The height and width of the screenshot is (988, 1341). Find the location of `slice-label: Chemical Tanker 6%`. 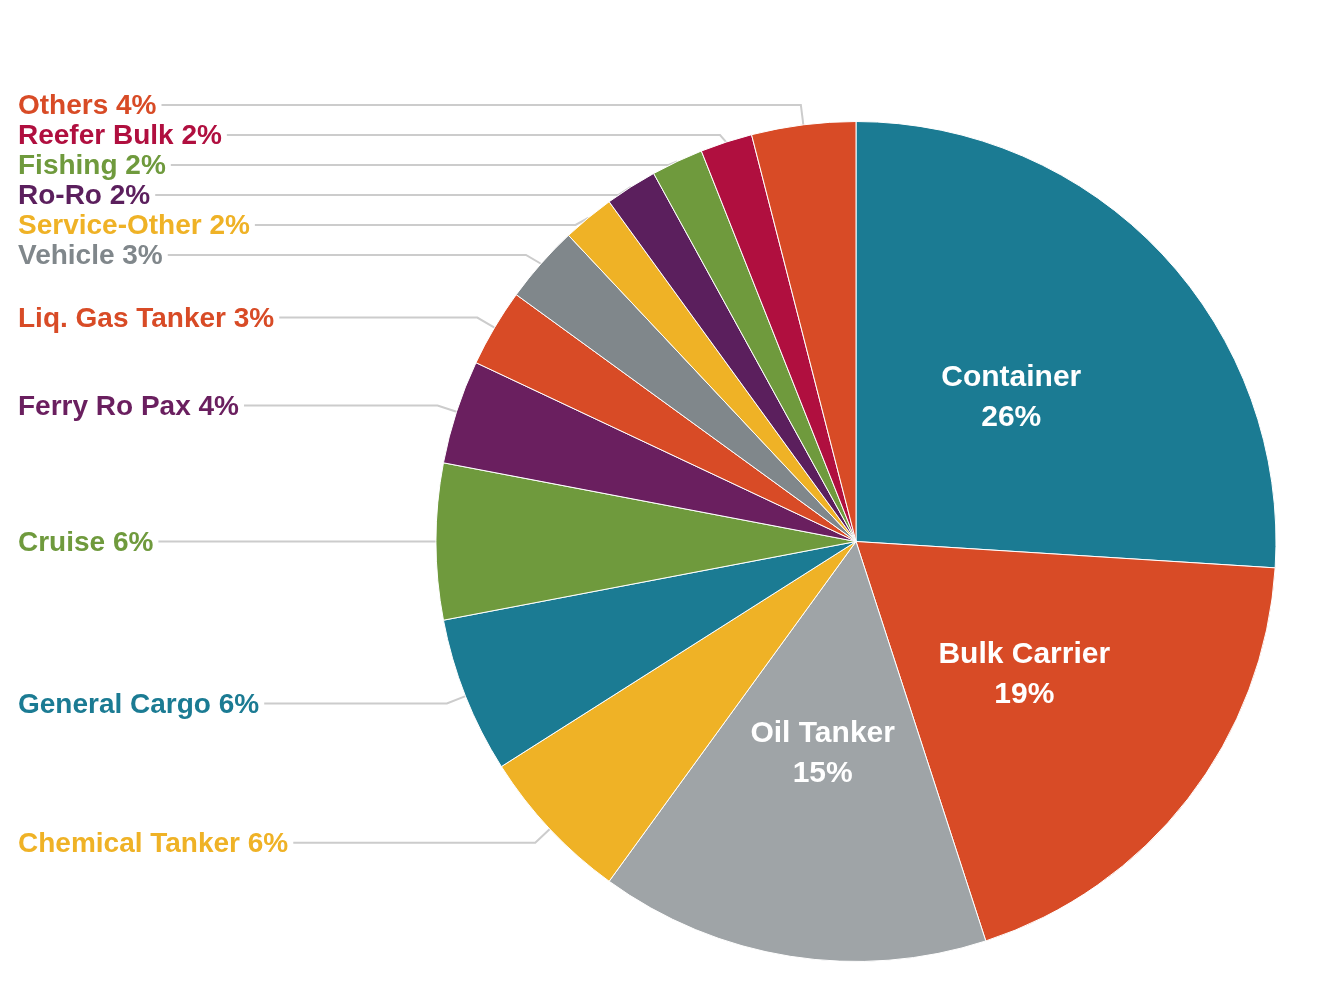

slice-label: Chemical Tanker 6% is located at coordinates (153, 843).